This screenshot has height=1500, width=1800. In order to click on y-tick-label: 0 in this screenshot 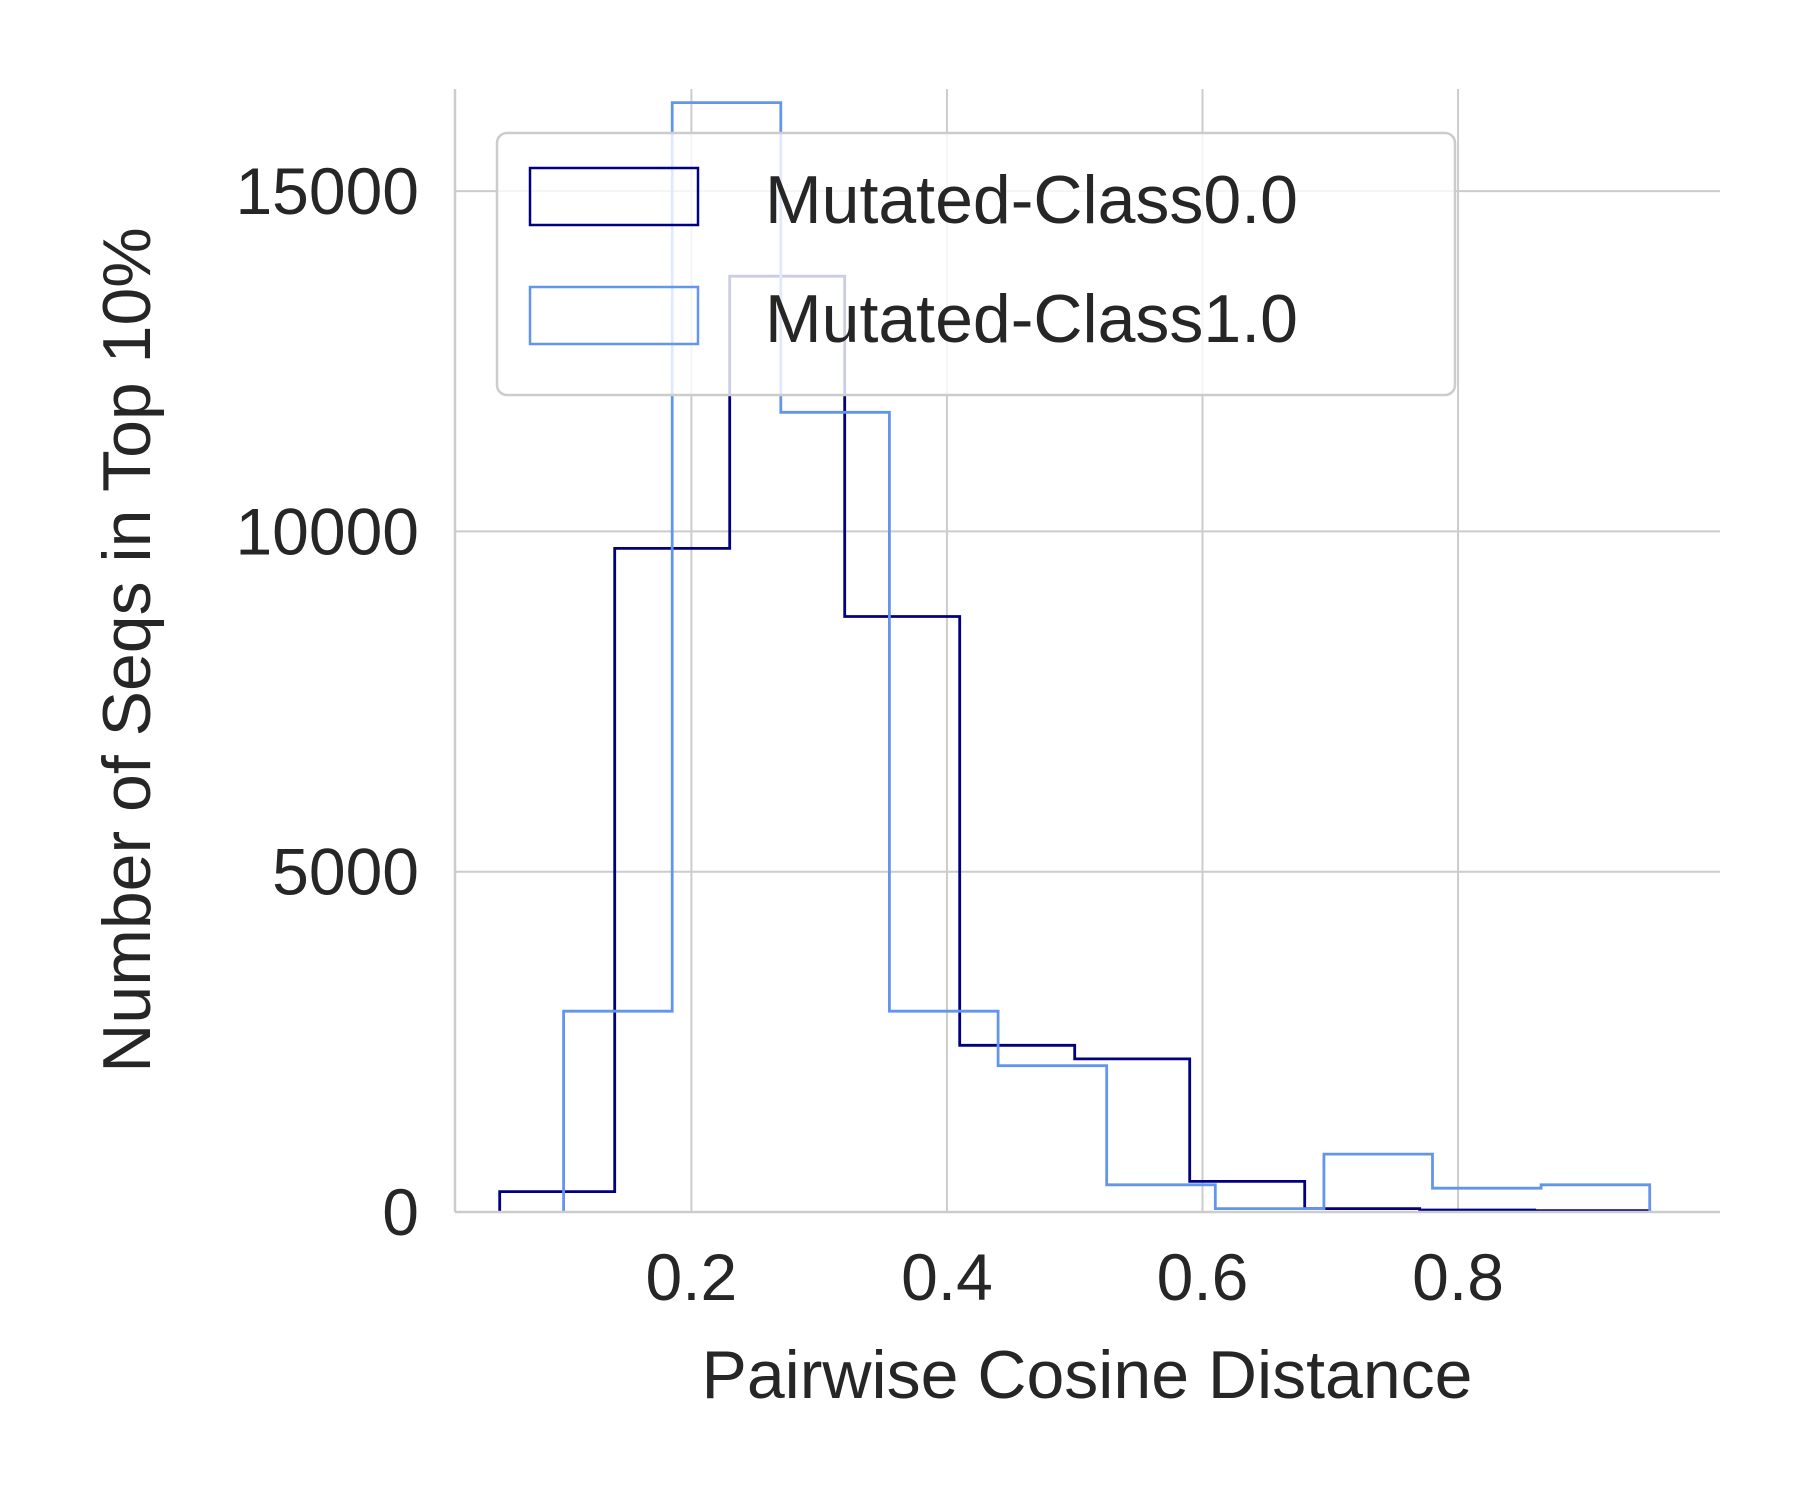, I will do `click(400, 1212)`.